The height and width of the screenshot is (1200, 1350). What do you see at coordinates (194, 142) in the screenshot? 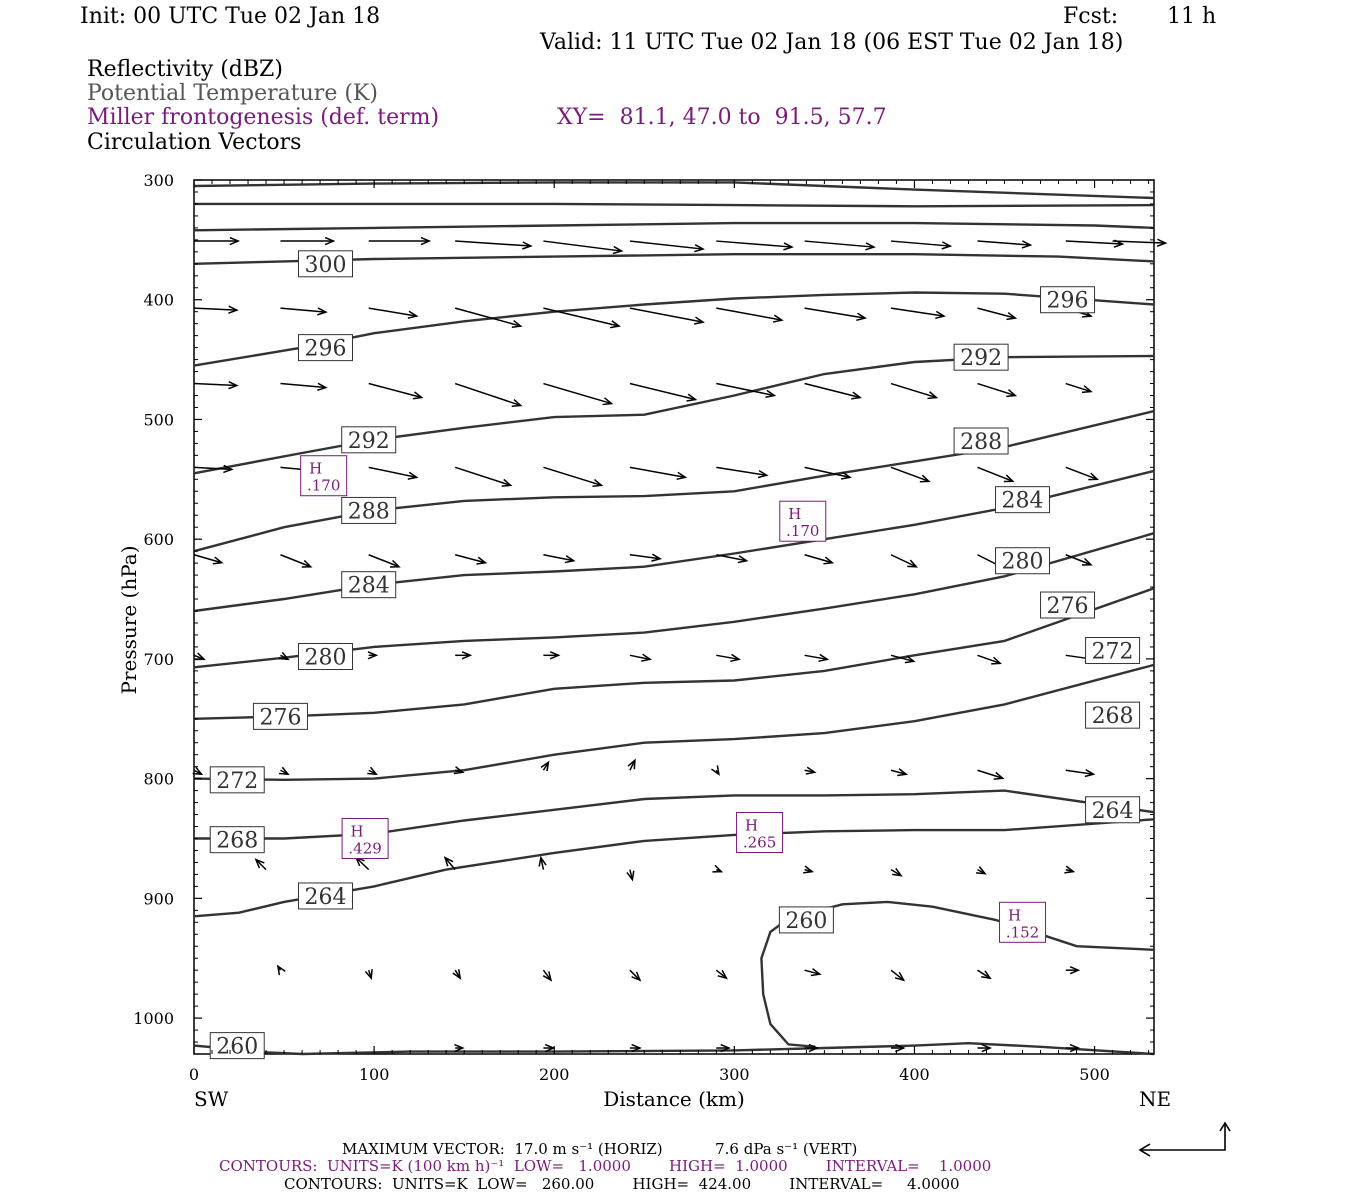
I see `legend-circulation-vectors: Circulation Vectors` at bounding box center [194, 142].